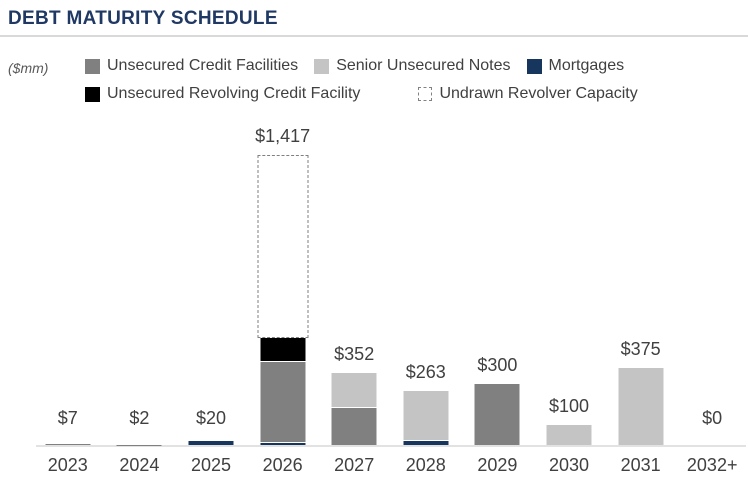  I want to click on stacked-bar-2027, so click(354, 409).